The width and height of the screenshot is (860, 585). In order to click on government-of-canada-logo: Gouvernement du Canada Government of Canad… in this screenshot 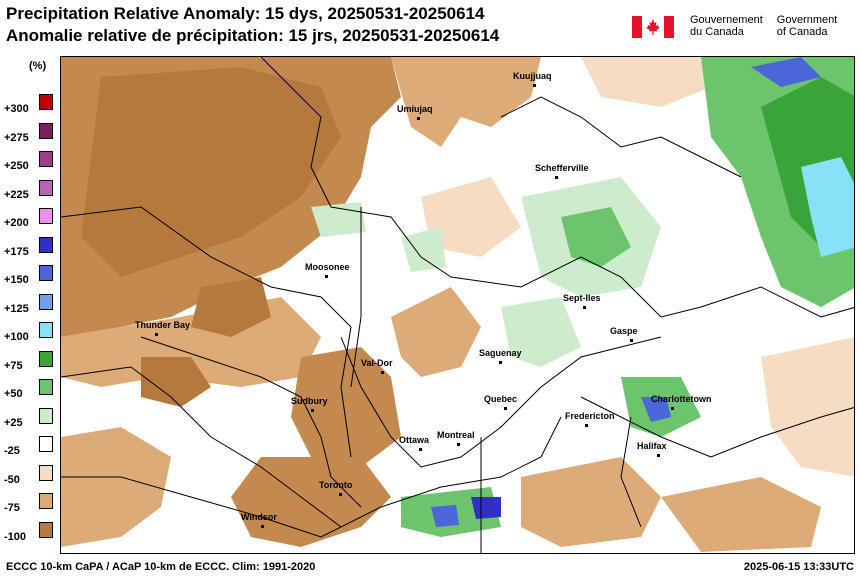, I will do `click(734, 27)`.